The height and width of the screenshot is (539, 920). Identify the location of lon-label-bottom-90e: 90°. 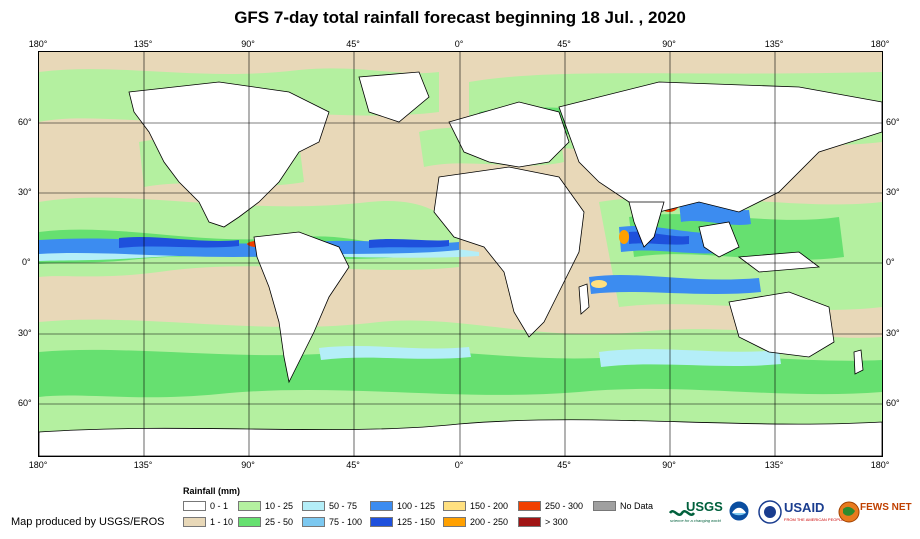
(669, 465).